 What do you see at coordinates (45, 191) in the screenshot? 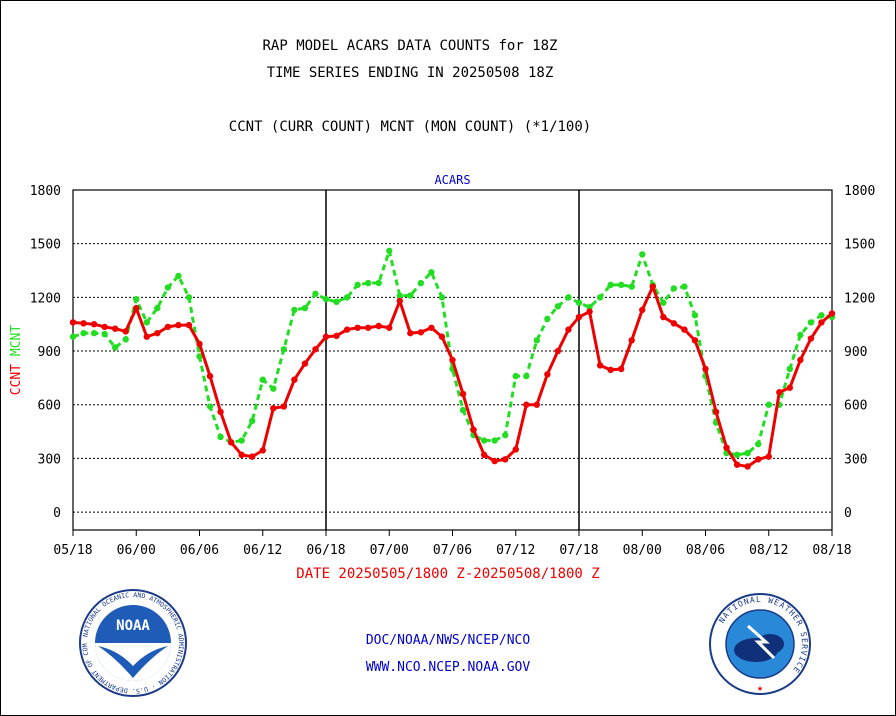
I see `y-tick-label-left: 1800` at bounding box center [45, 191].